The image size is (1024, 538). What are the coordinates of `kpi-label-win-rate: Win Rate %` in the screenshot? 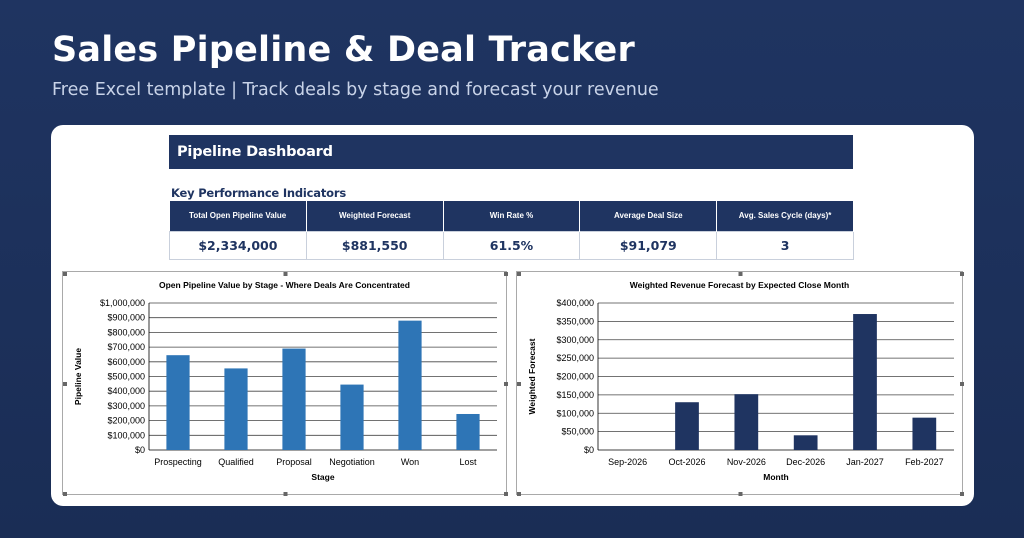 It's located at (512, 216).